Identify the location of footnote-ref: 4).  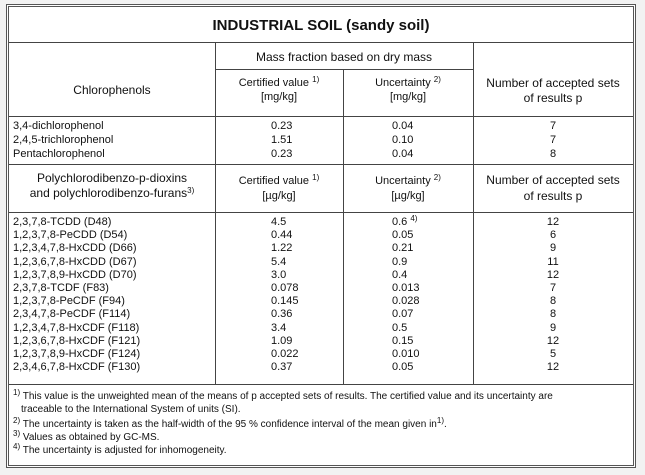
(414, 218).